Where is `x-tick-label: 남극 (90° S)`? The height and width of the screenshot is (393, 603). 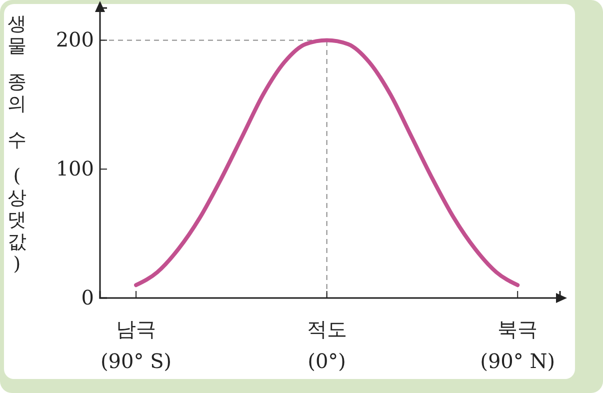
x-tick-label: 남극 (90° S) is located at coordinates (136, 345).